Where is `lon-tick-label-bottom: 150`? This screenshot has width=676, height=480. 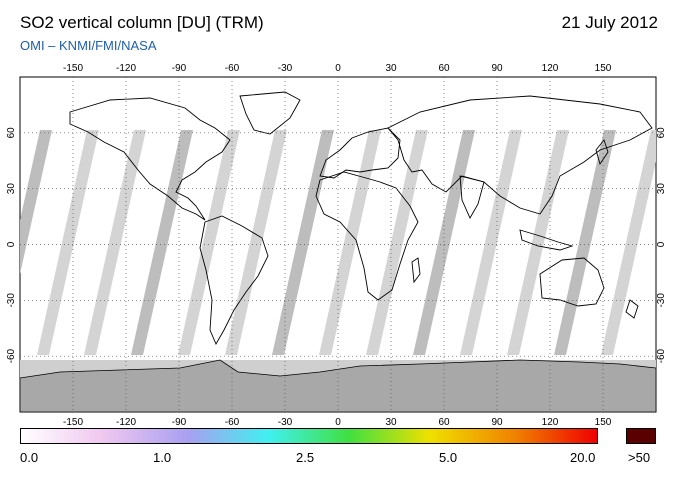
lon-tick-label-bottom: 150 is located at coordinates (603, 422).